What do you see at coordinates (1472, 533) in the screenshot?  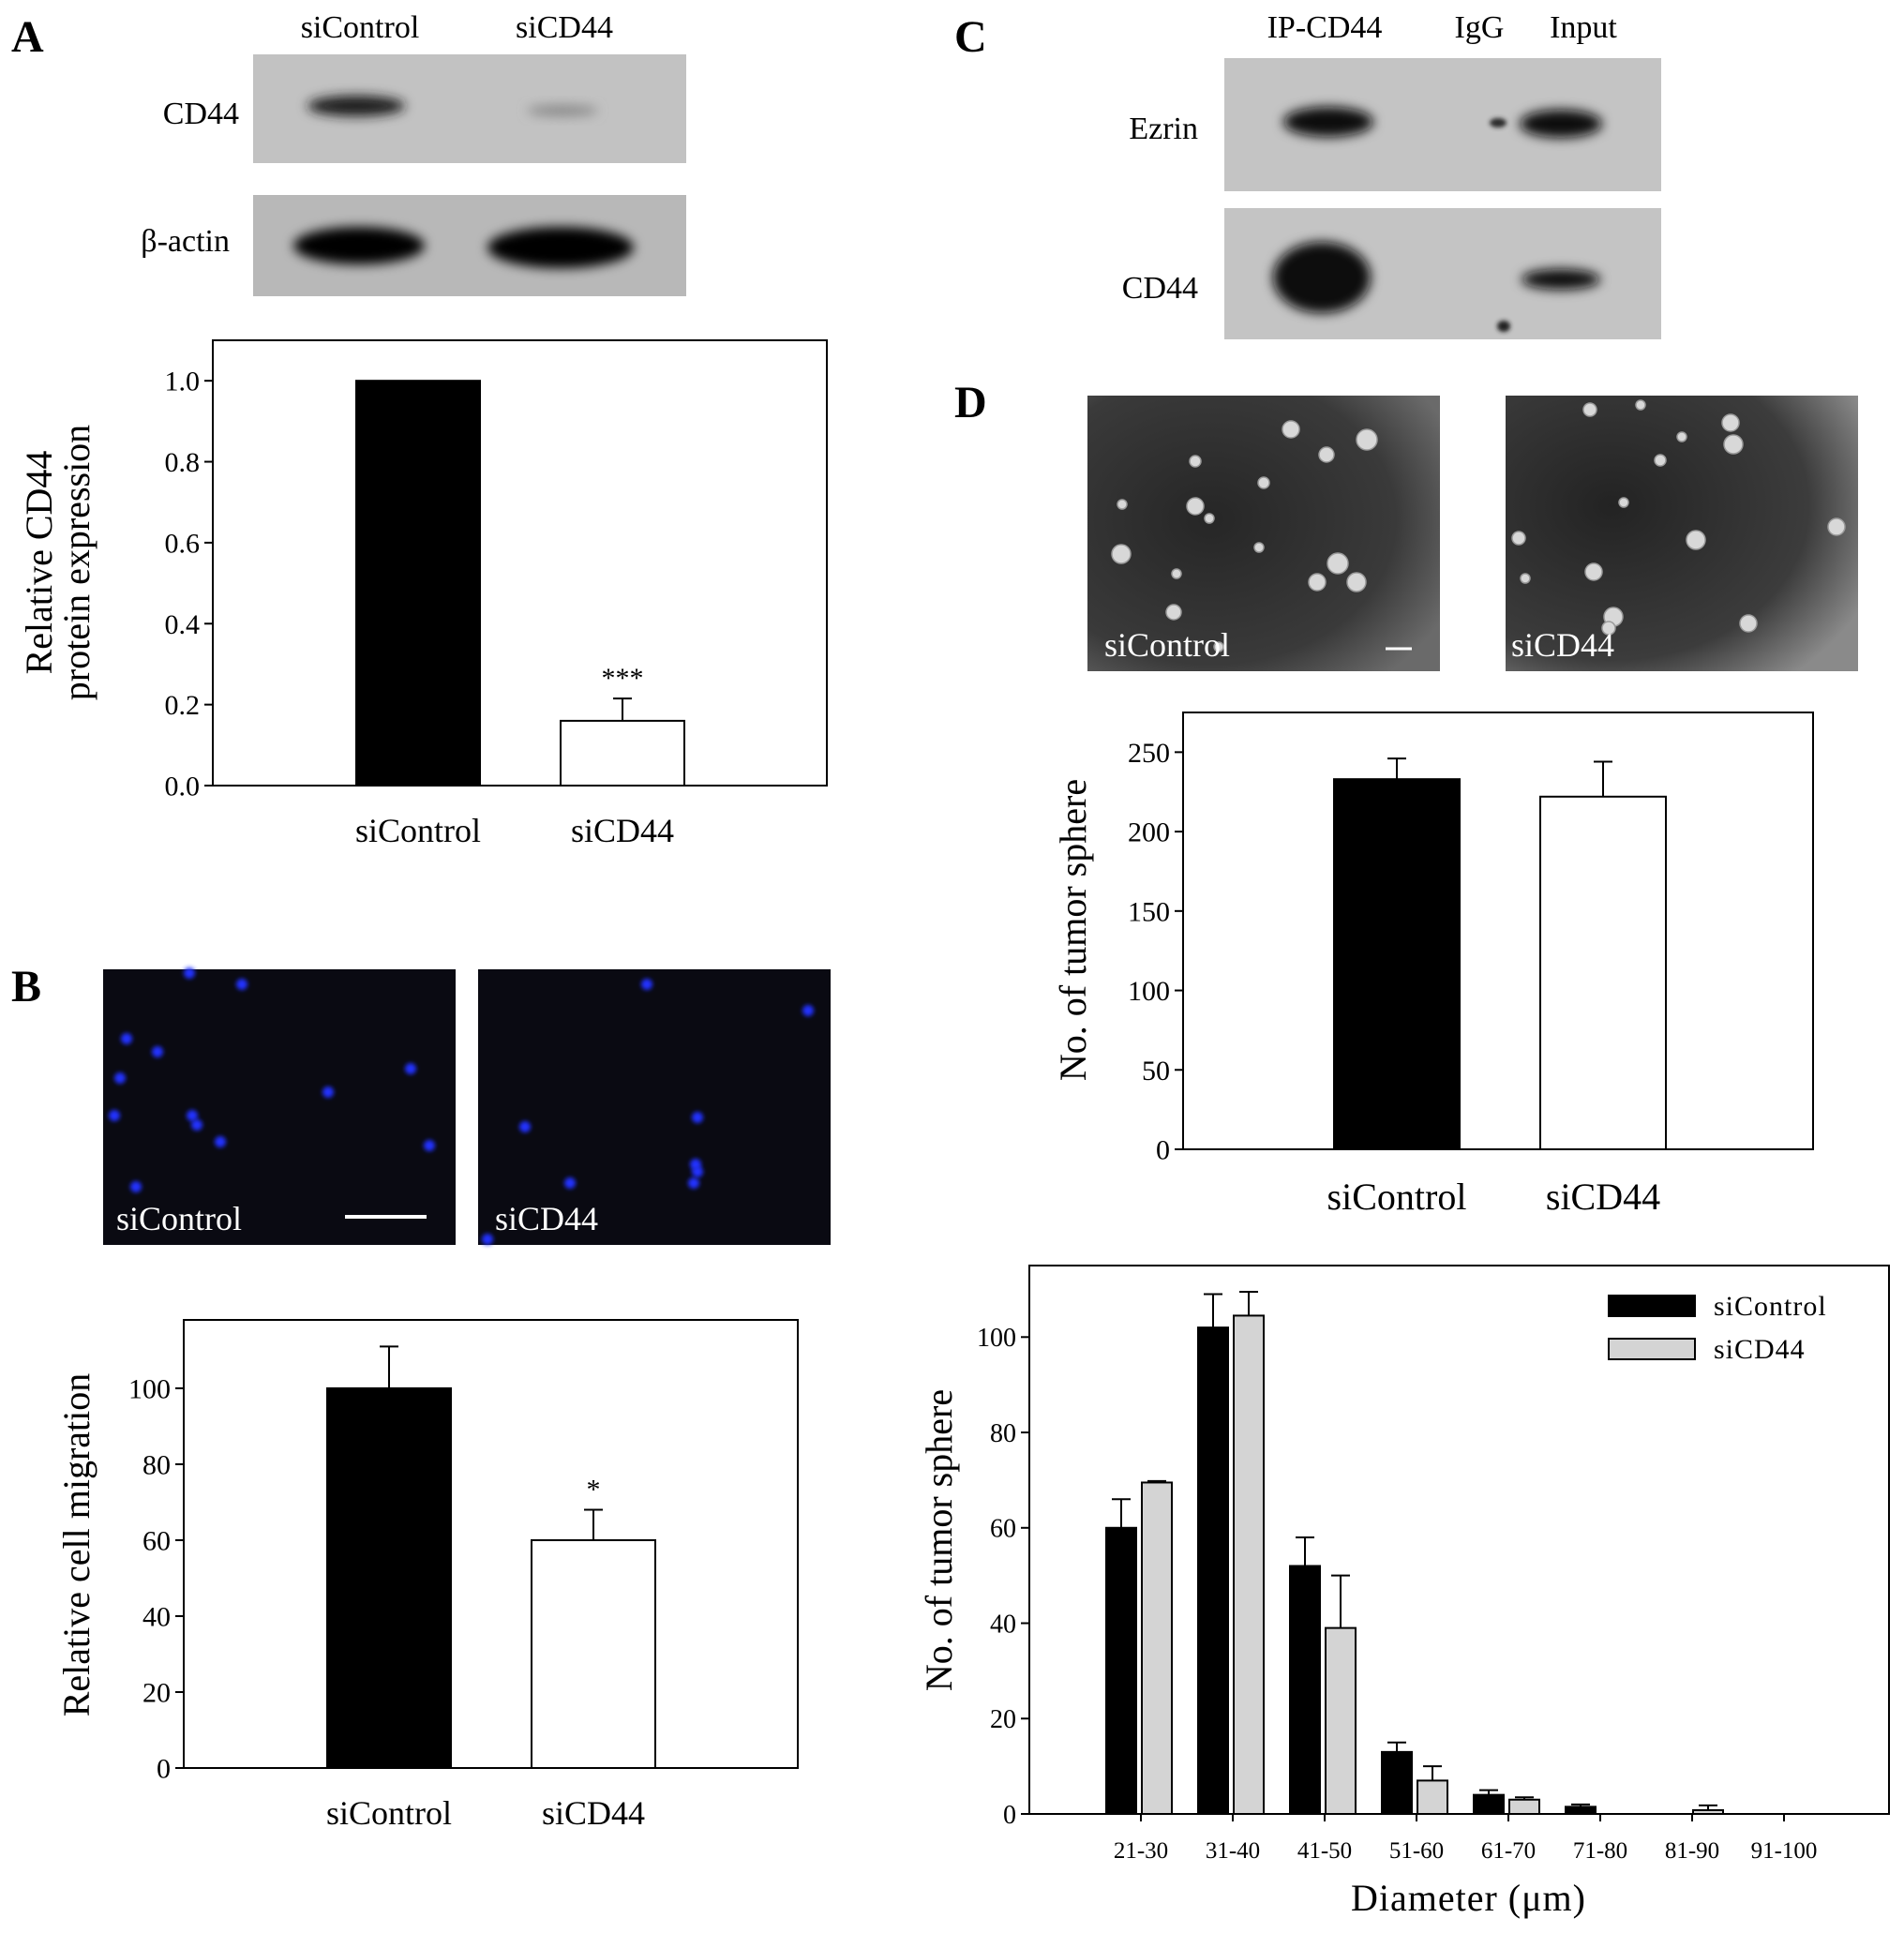 I see `panel-d-sphere-images: siControl siCD44` at bounding box center [1472, 533].